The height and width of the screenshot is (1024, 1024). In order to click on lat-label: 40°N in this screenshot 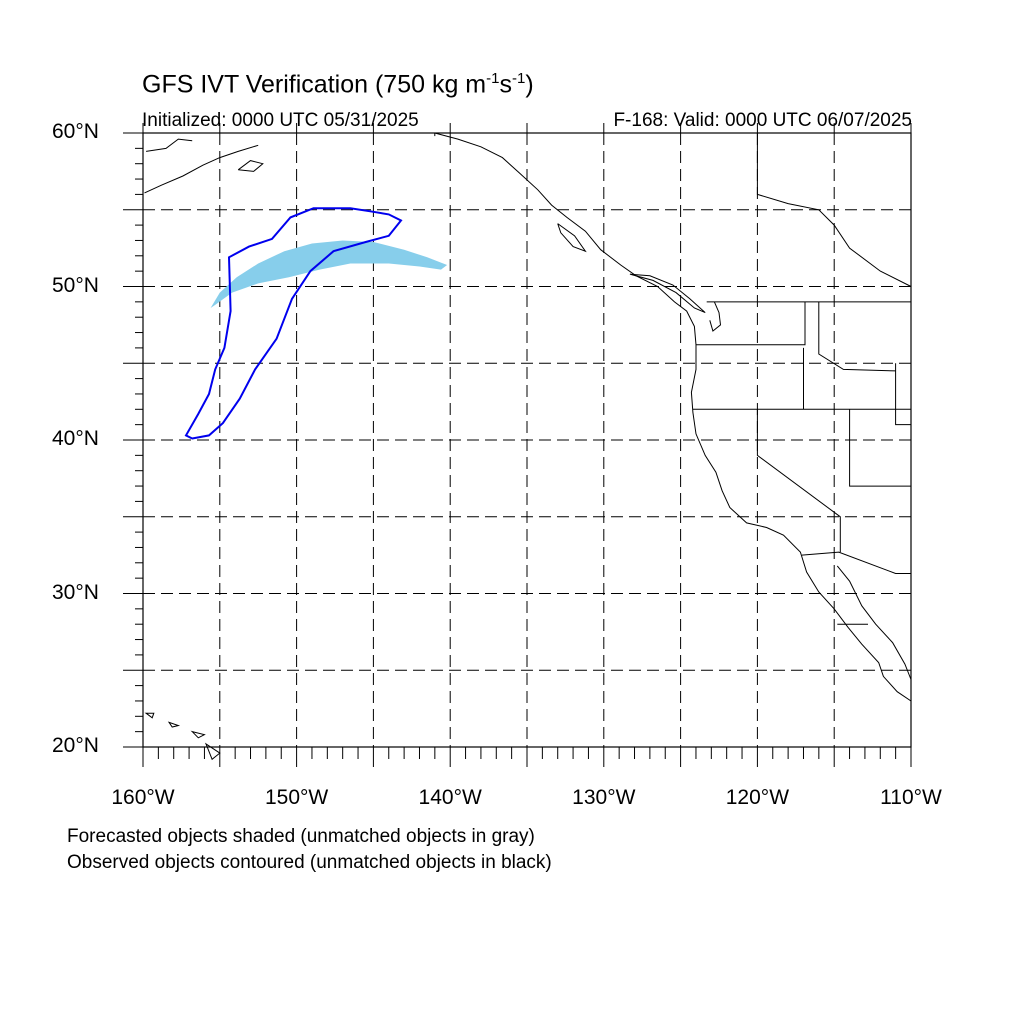, I will do `click(75, 438)`.